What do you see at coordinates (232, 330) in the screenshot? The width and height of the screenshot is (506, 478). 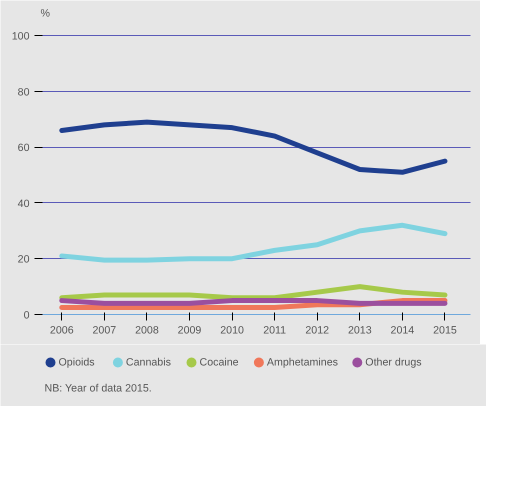 I see `x-tick-label: 2010` at bounding box center [232, 330].